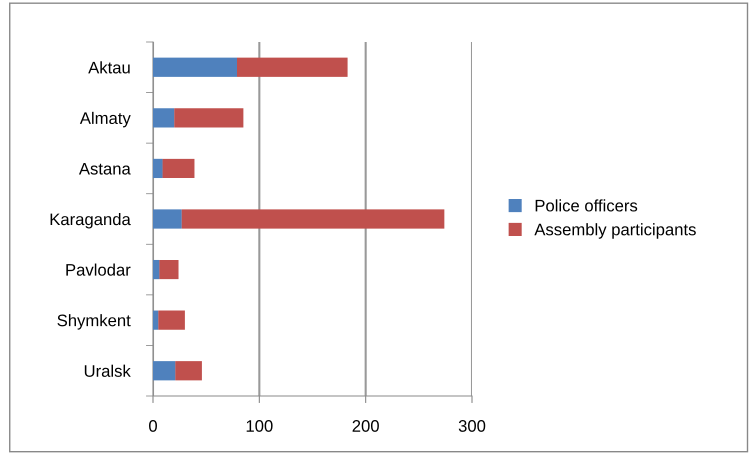  I want to click on legend-label: Assembly participants, so click(615, 231).